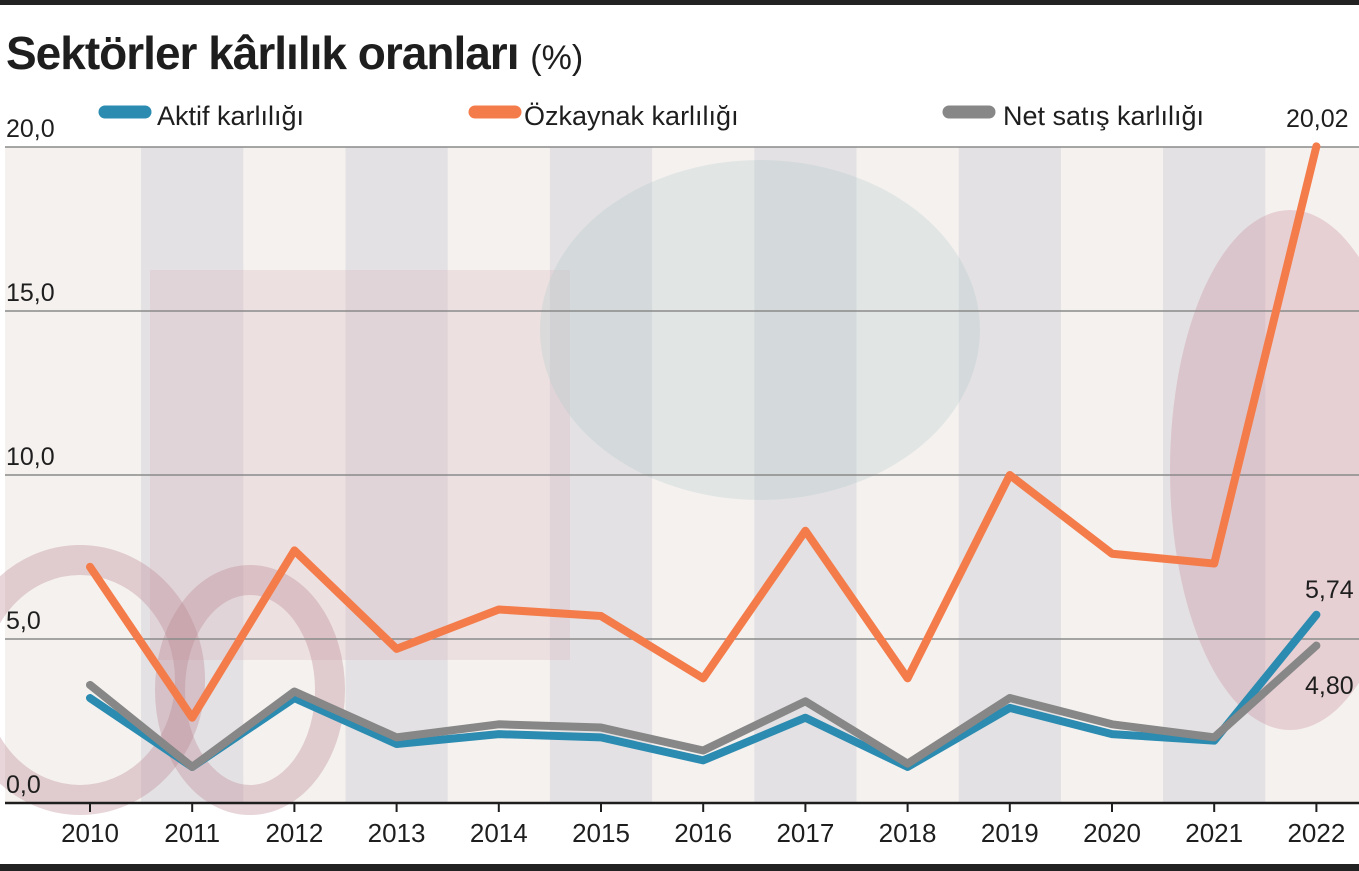 The height and width of the screenshot is (871, 1359). Describe the element at coordinates (192, 833) in the screenshot. I see `x-tick-label: 2011` at that location.